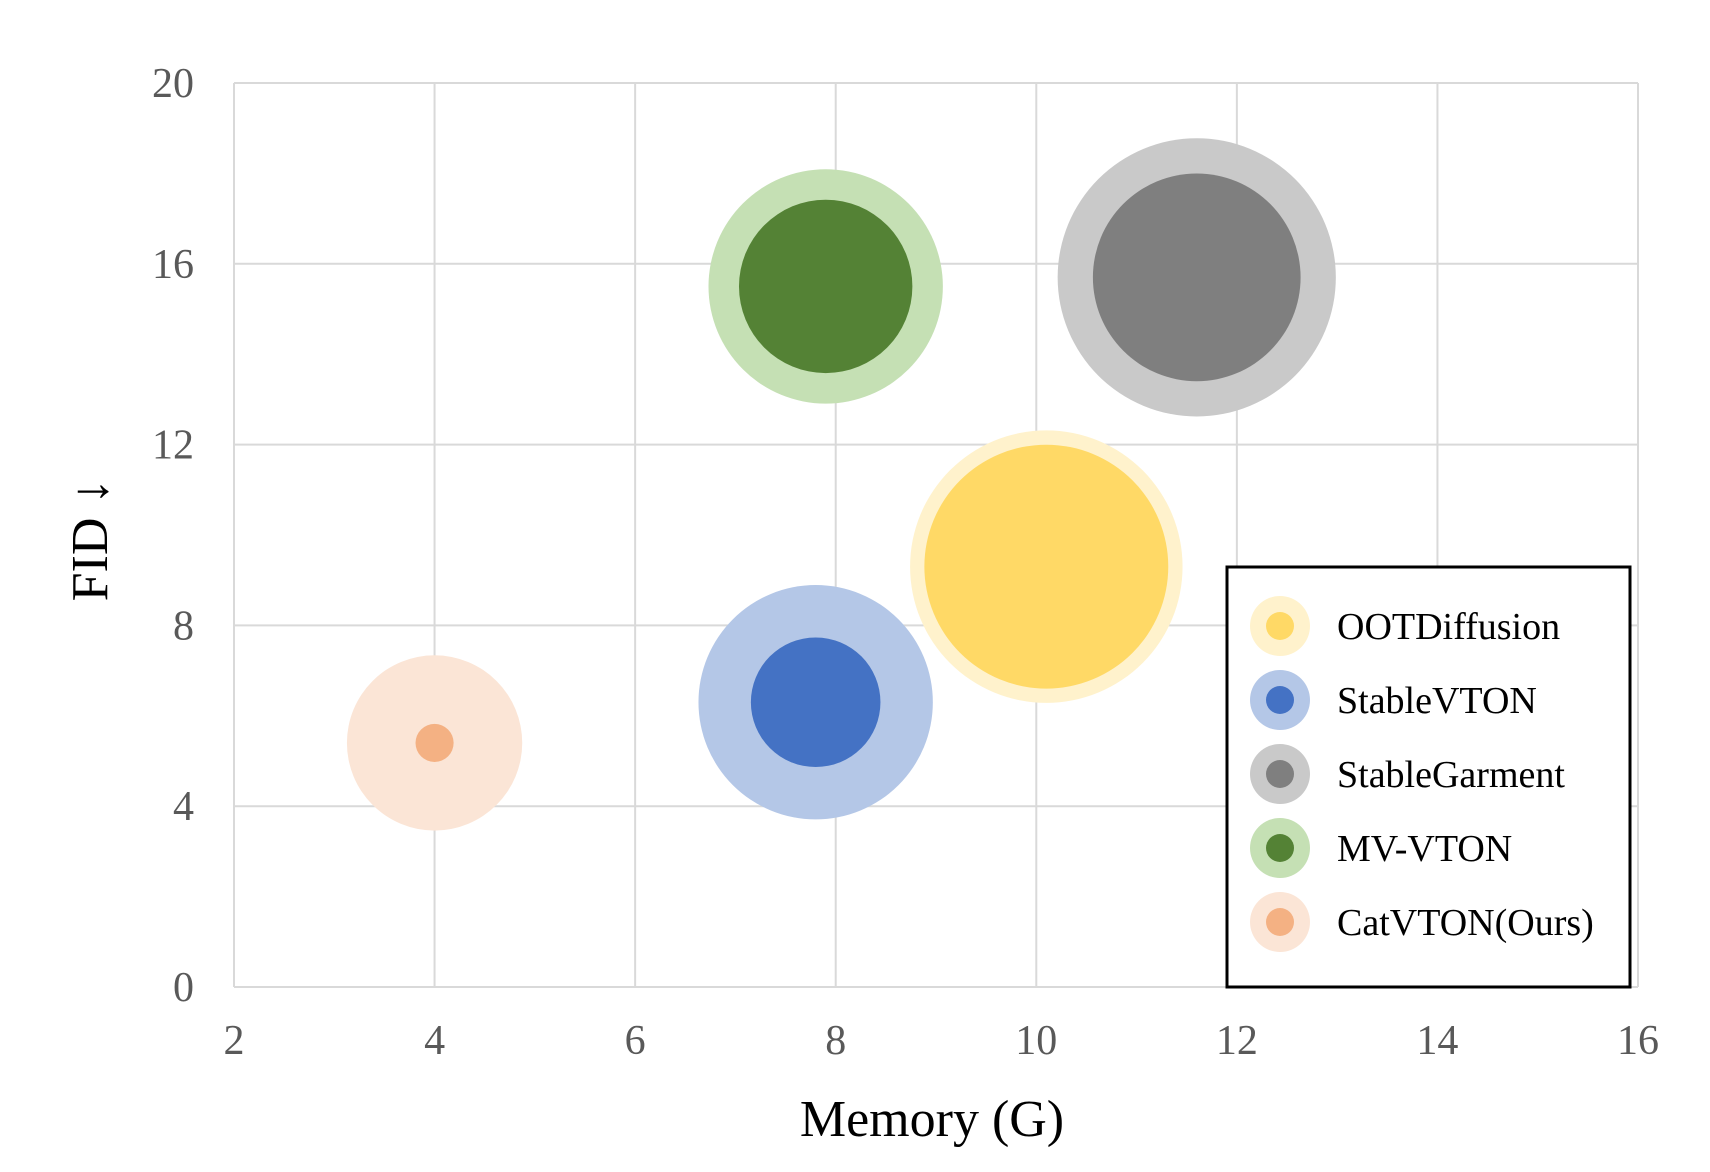 The height and width of the screenshot is (1172, 1710). I want to click on y-tick-label: 4, so click(183, 807).